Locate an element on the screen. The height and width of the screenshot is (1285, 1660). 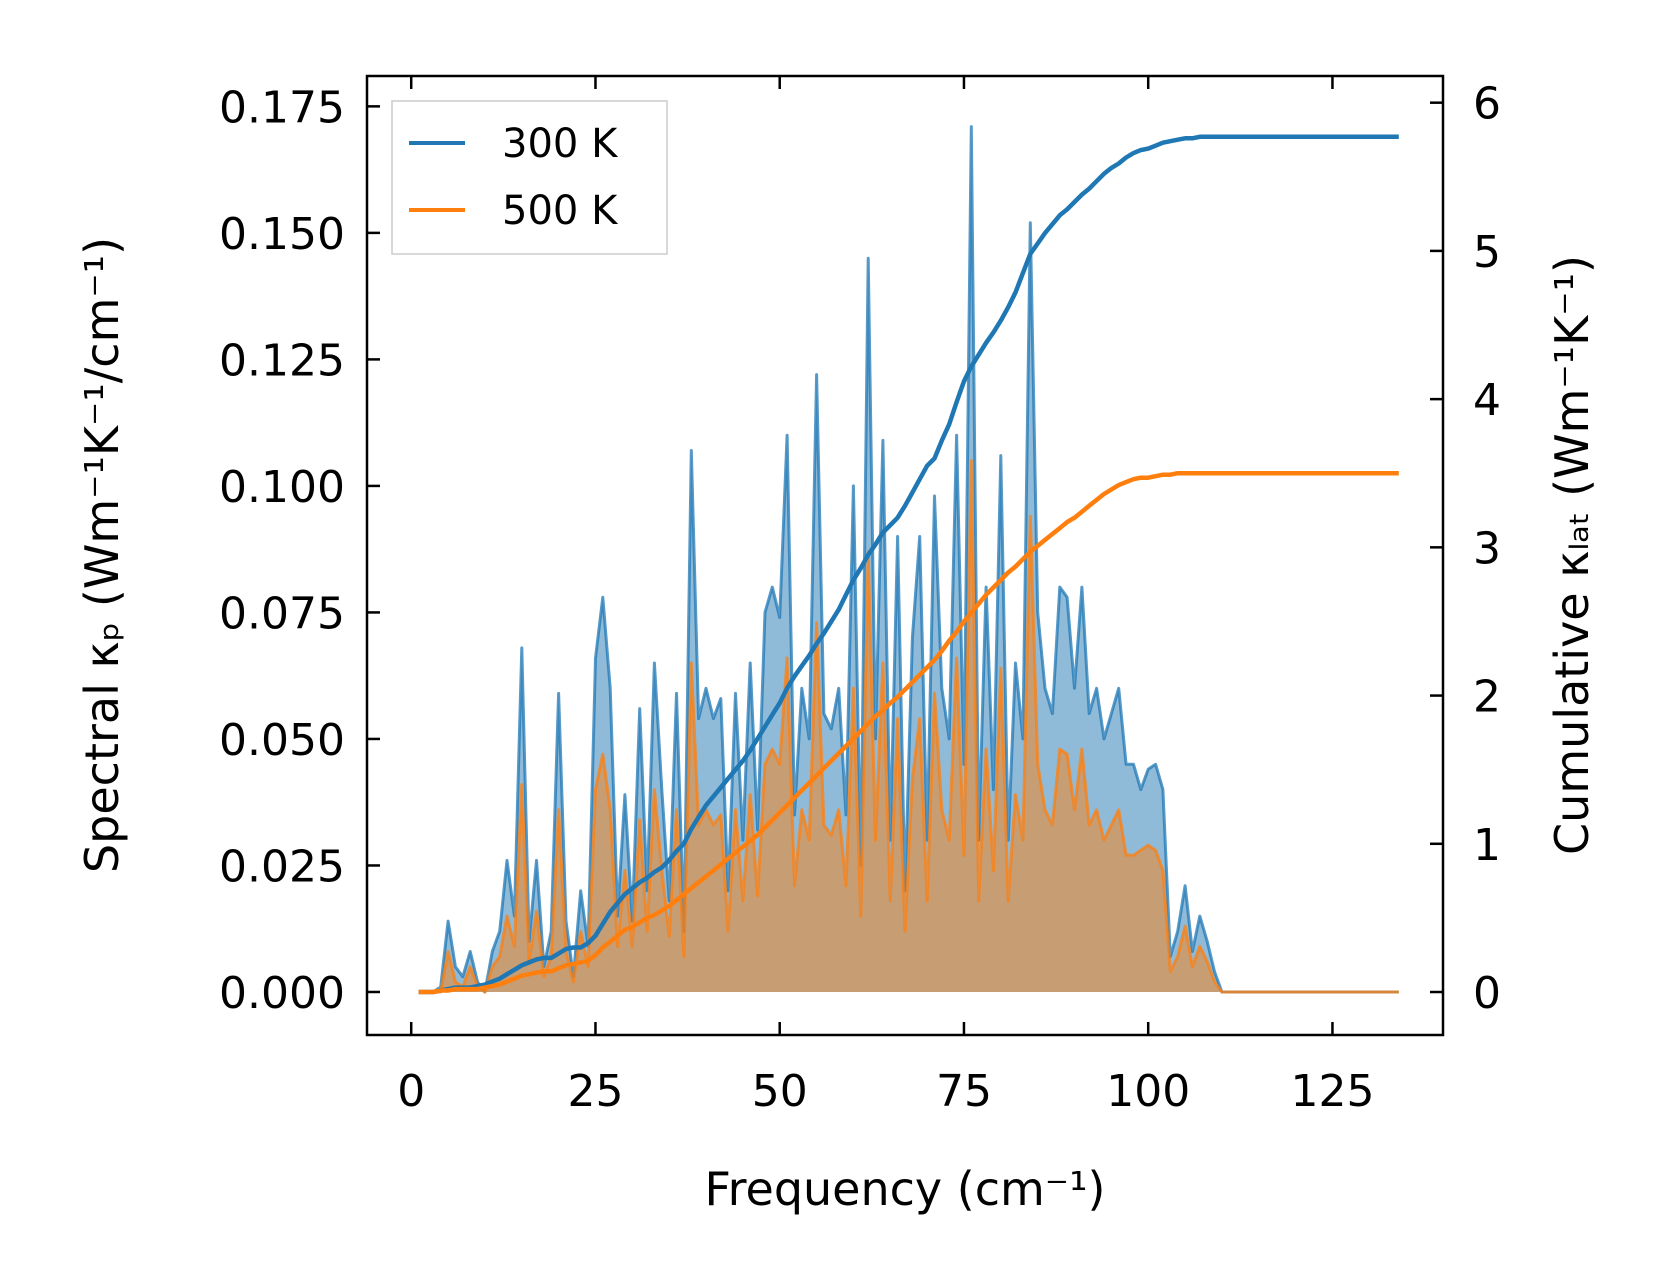
y-tick-label-left: 0.075 is located at coordinates (282, 613).